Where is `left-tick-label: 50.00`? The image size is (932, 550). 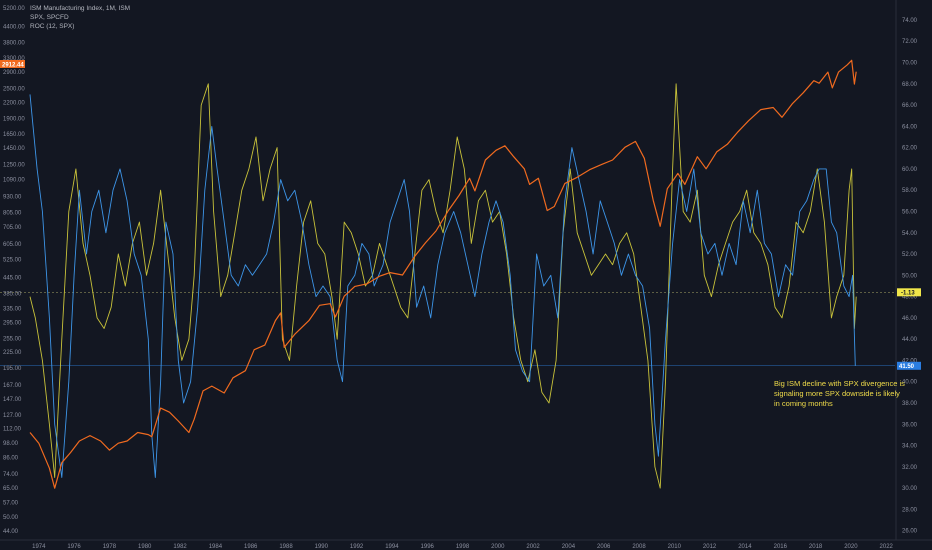 left-tick-label: 50.00 is located at coordinates (11, 518).